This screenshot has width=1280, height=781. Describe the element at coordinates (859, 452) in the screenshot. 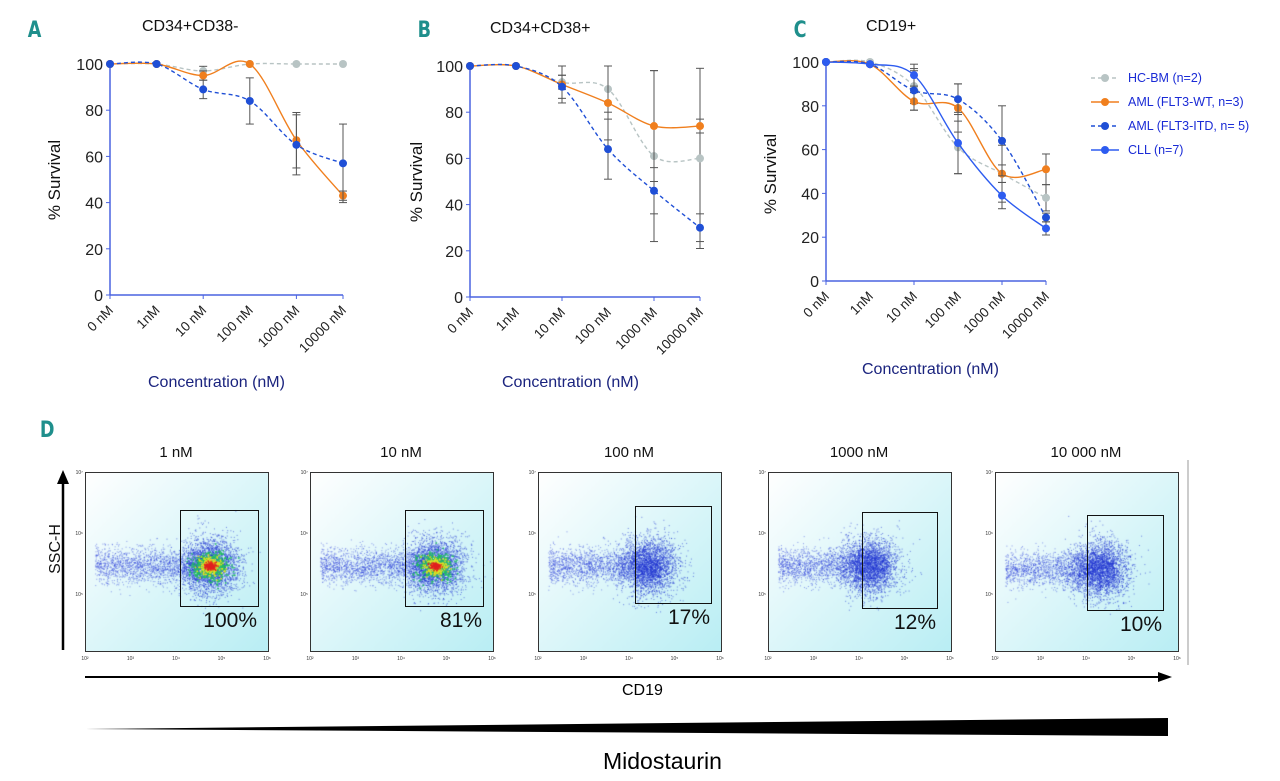

I see `flow-plot-title: 1000 nM` at that location.